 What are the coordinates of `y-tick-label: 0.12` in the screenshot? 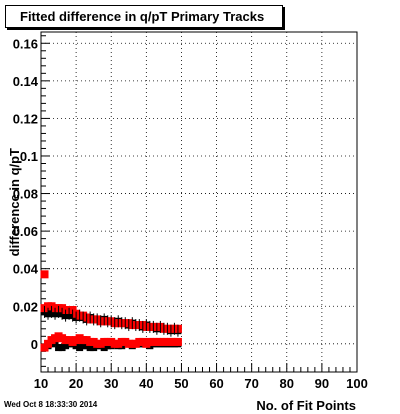 It's located at (25, 118).